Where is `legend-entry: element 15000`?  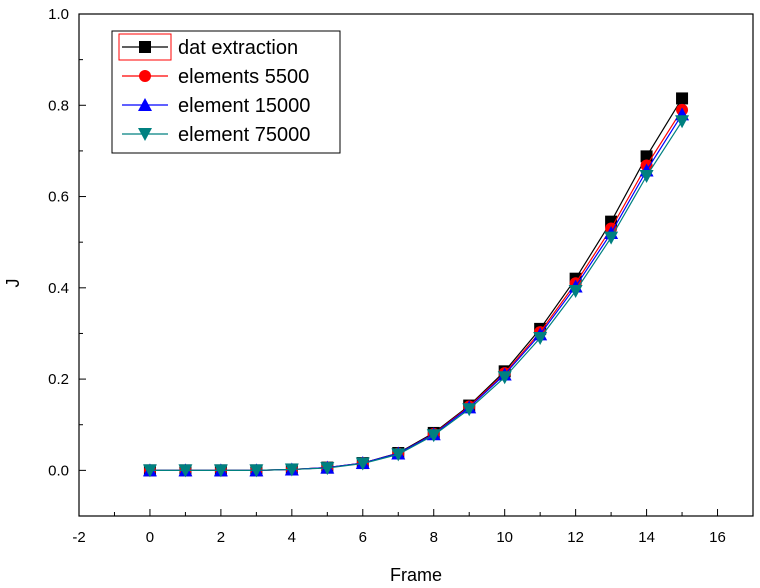
legend-entry: element 15000 is located at coordinates (216, 106).